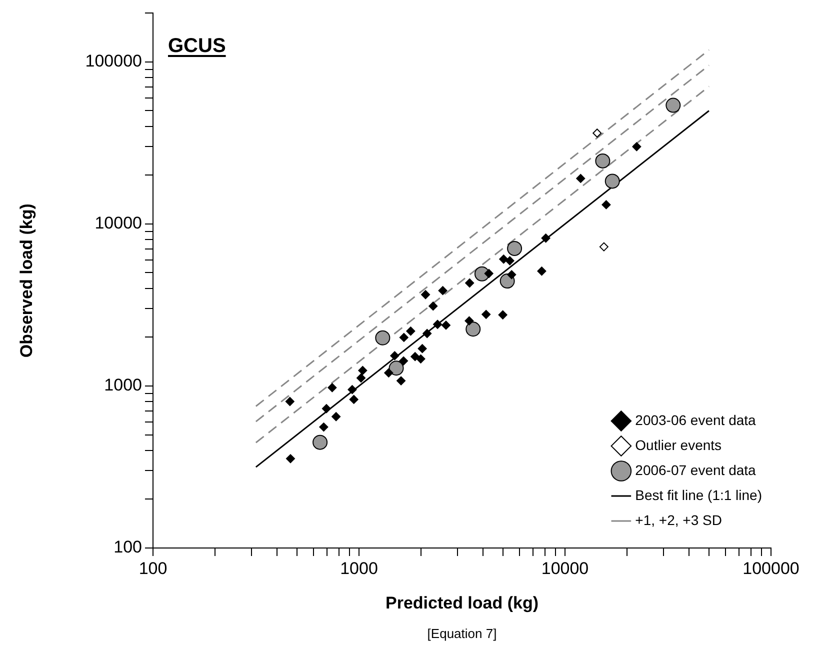  What do you see at coordinates (359, 568) in the screenshot?
I see `x-tick-label: 1000` at bounding box center [359, 568].